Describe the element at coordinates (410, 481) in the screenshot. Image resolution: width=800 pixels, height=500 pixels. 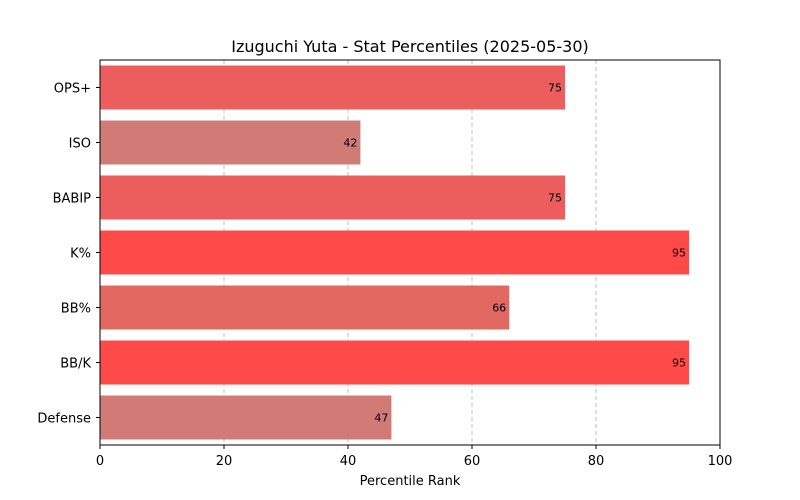
I see `x-axis-label: Percentile Rank` at that location.